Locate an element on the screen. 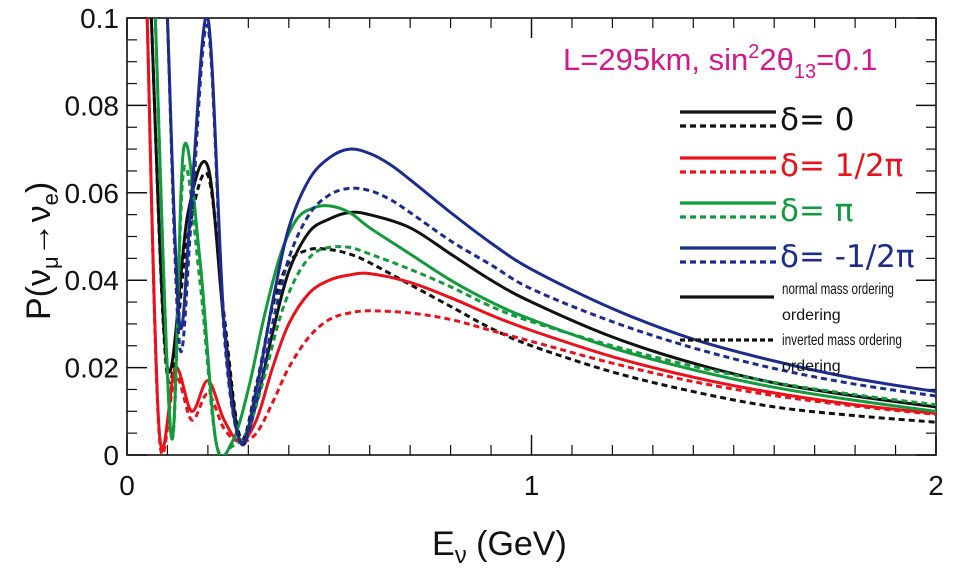 This screenshot has height=569, width=954. legend-inverted-ordering-text: inverted mass ordering is located at coordinates (842, 340).